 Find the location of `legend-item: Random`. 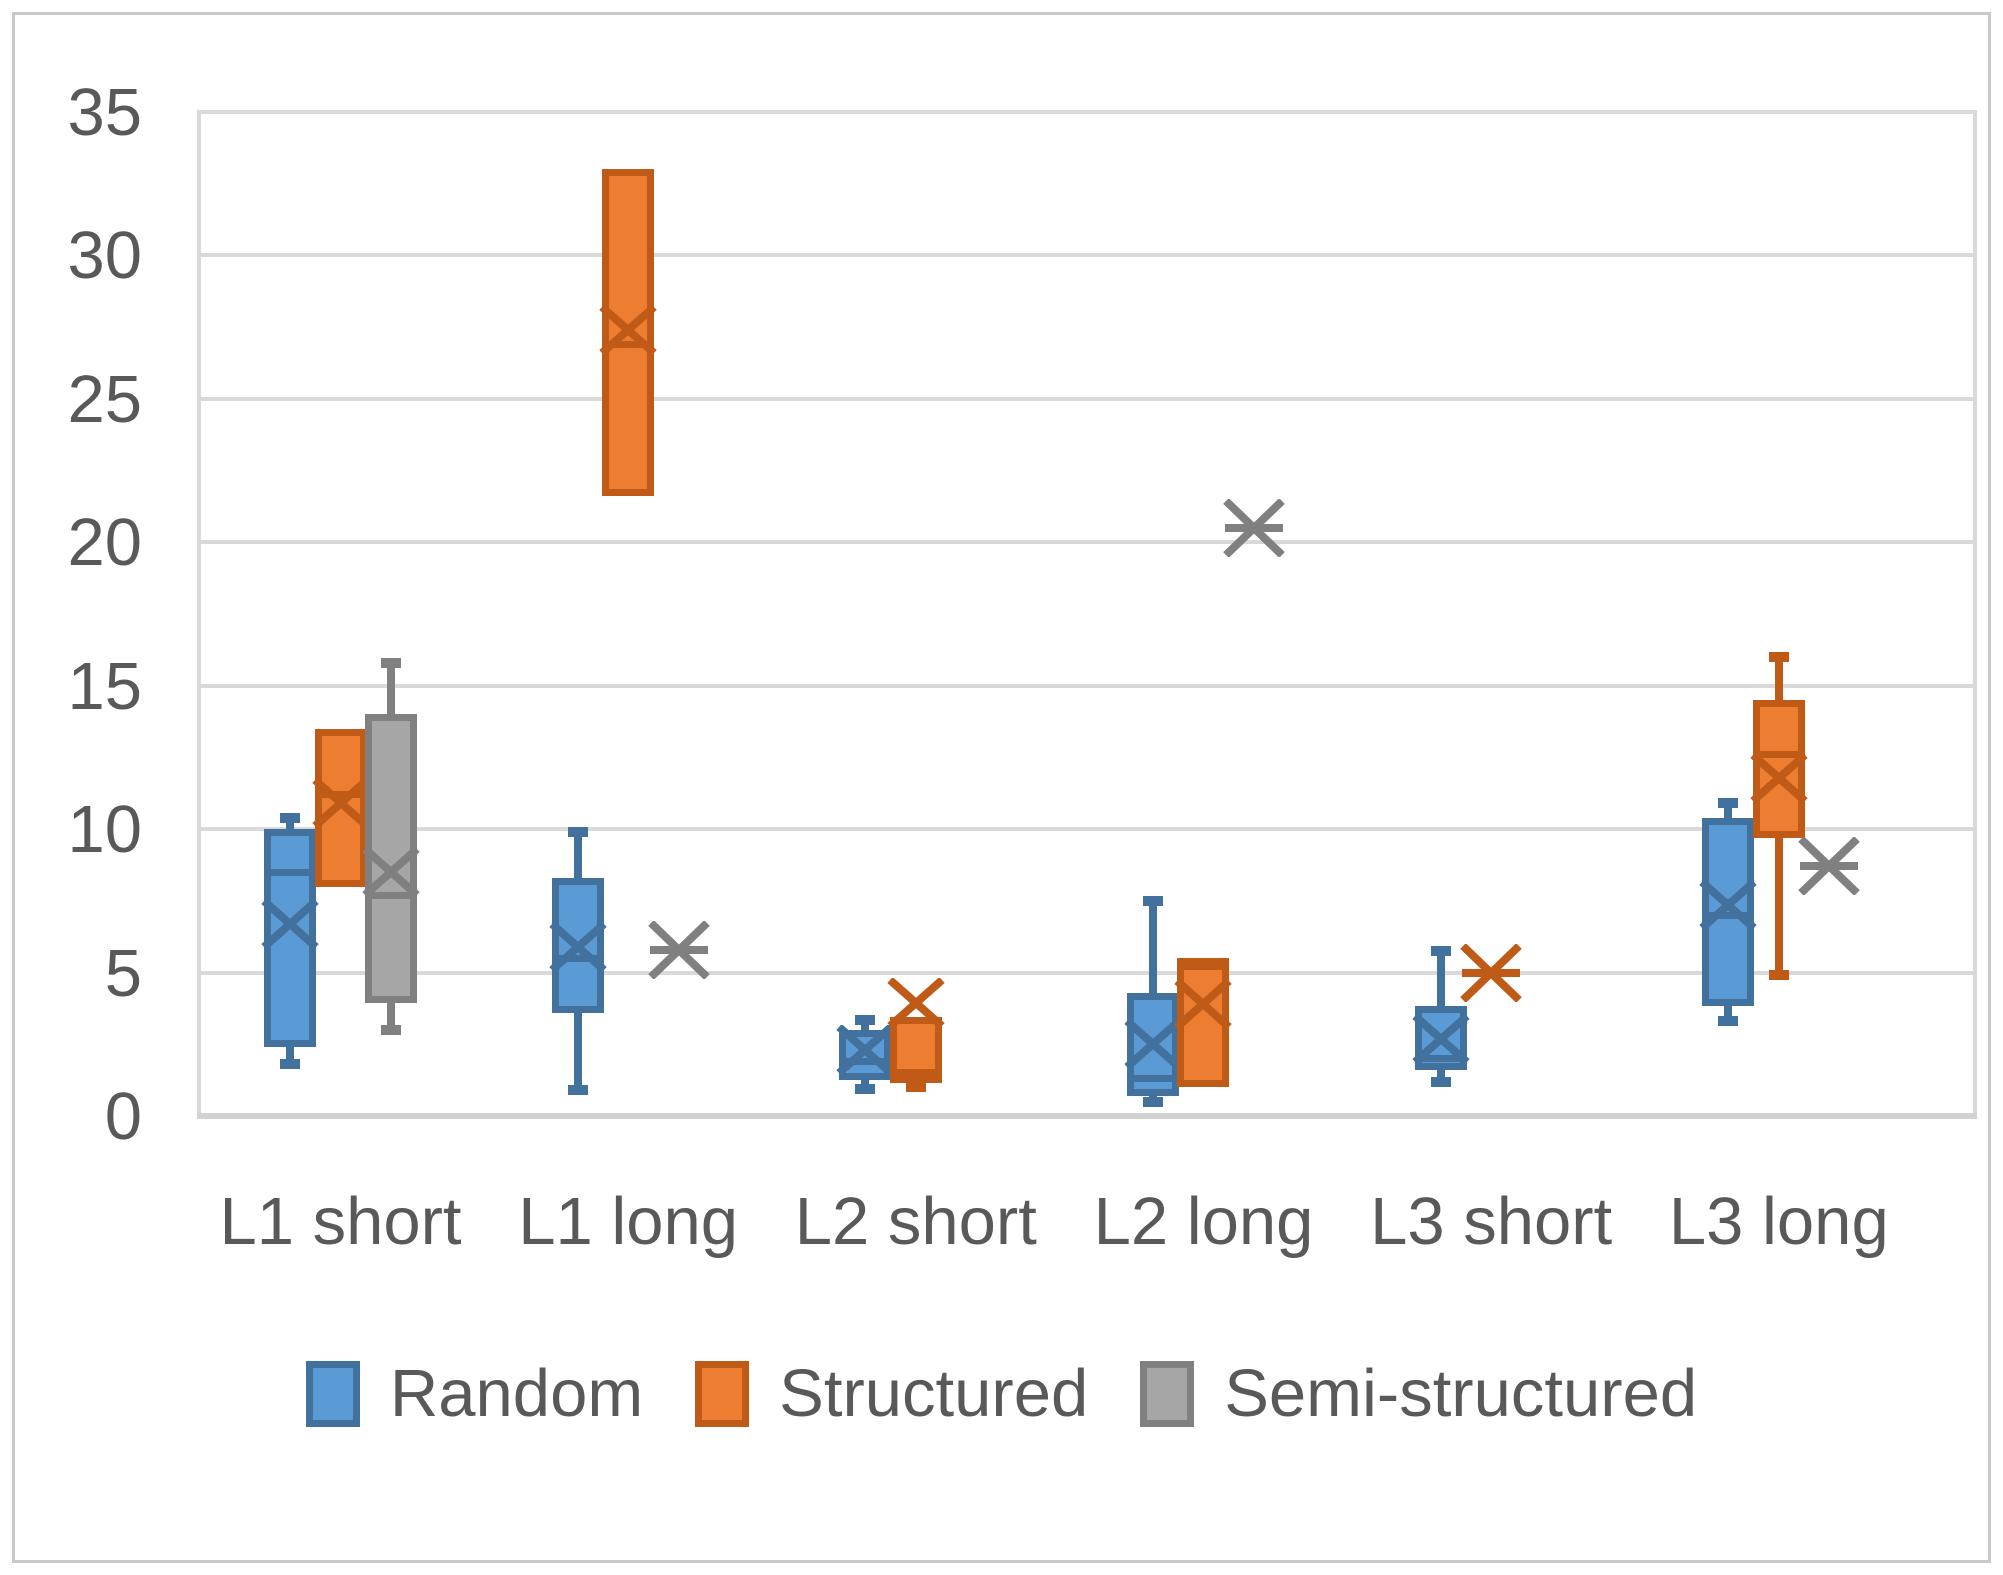

legend-item: Random is located at coordinates (474, 1393).